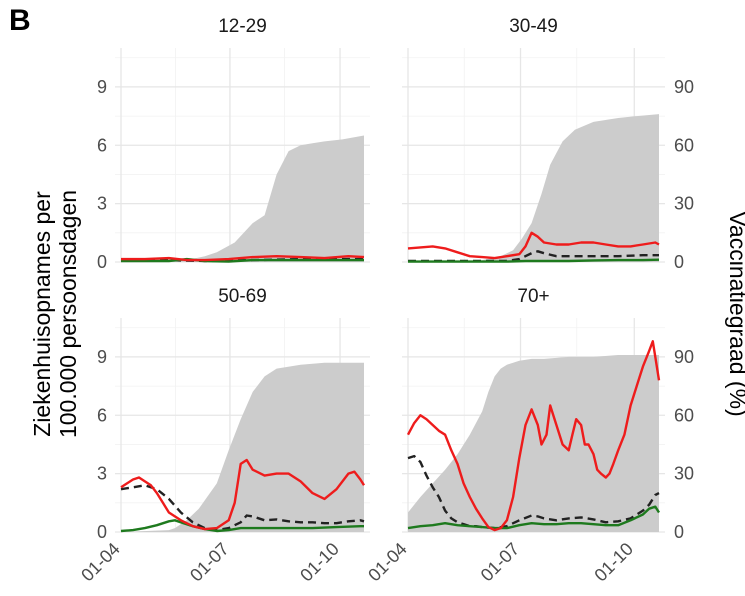 This screenshot has width=745, height=596. What do you see at coordinates (533, 26) in the screenshot?
I see `facet-title: 30-49` at bounding box center [533, 26].